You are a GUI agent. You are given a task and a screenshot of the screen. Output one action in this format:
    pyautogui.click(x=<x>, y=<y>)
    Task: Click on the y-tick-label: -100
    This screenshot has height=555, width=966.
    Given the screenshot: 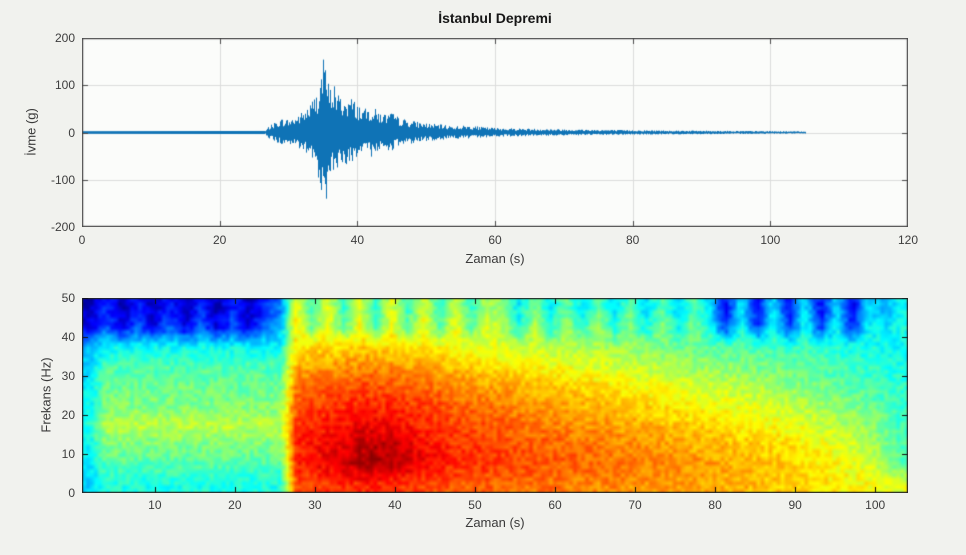 What is the action you would take?
    pyautogui.click(x=62, y=179)
    